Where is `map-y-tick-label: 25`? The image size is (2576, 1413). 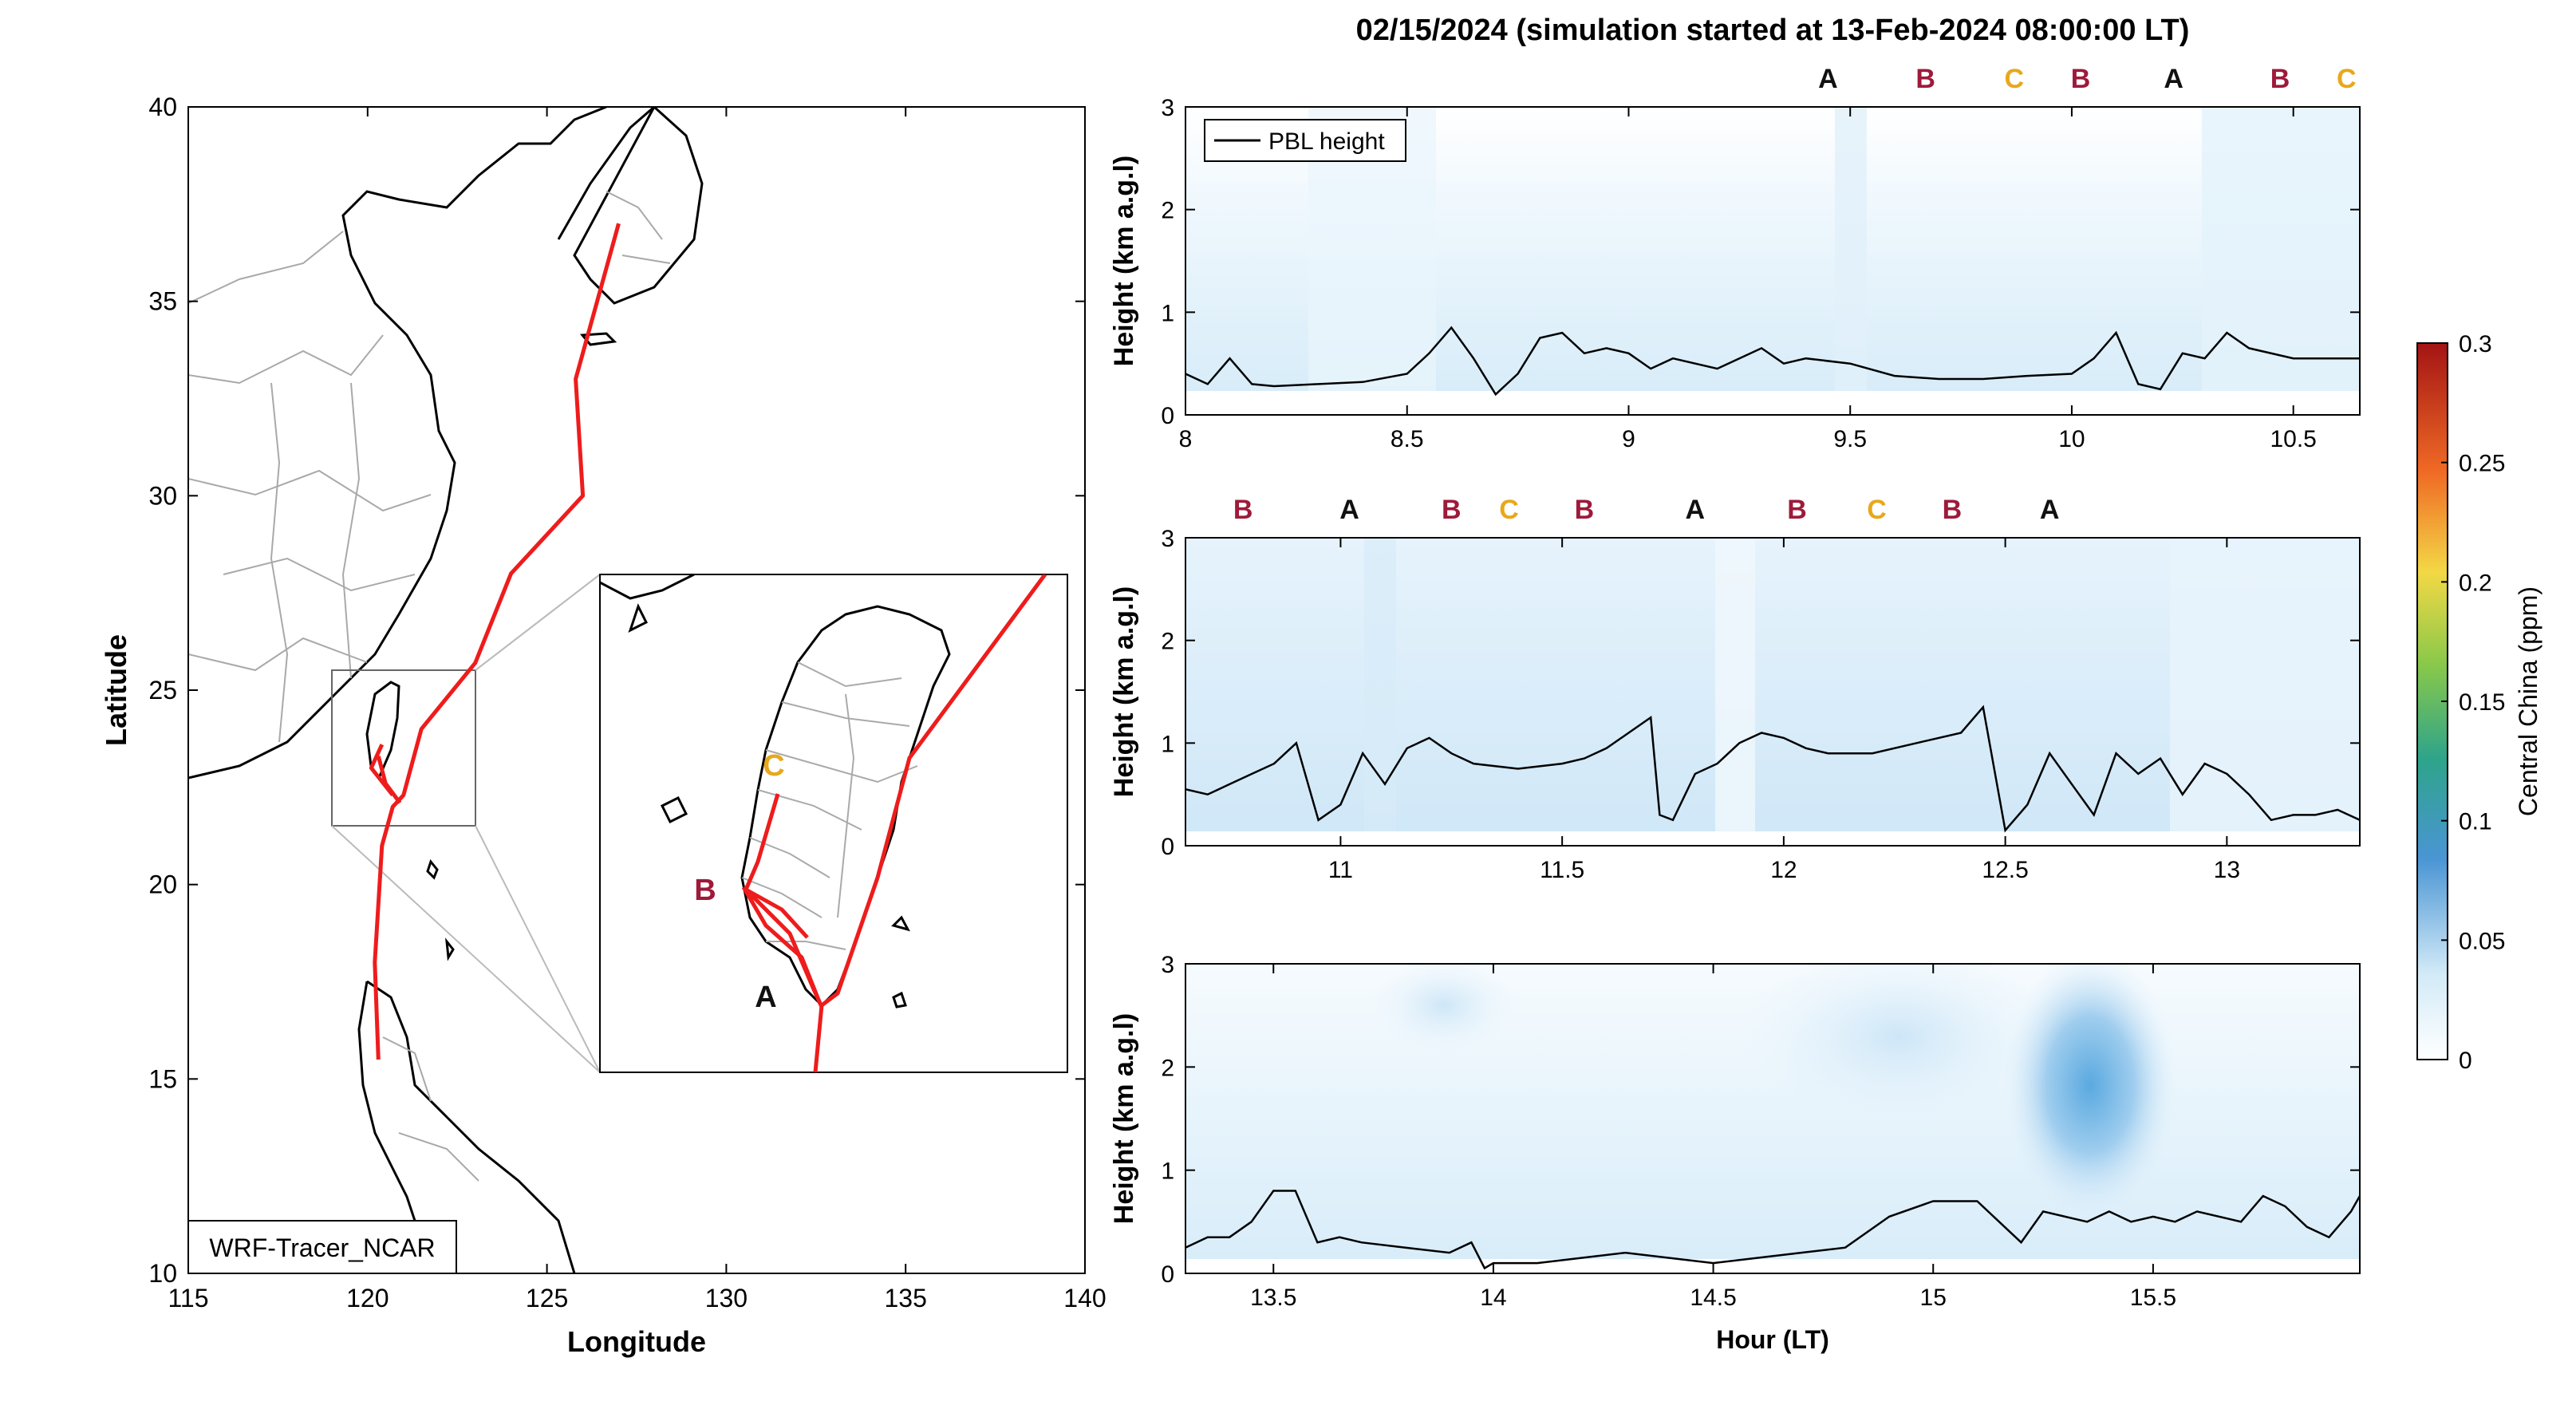 map-y-tick-label: 25 is located at coordinates (163, 690).